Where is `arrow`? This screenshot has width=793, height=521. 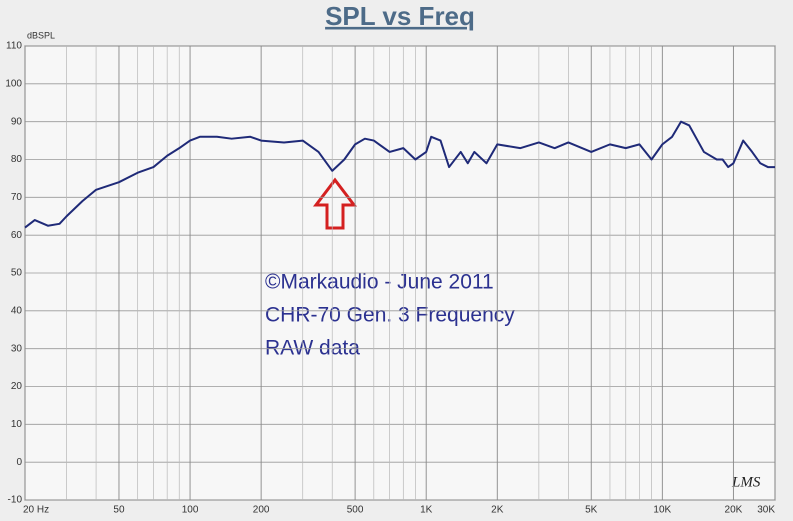
arrow is located at coordinates (335, 203).